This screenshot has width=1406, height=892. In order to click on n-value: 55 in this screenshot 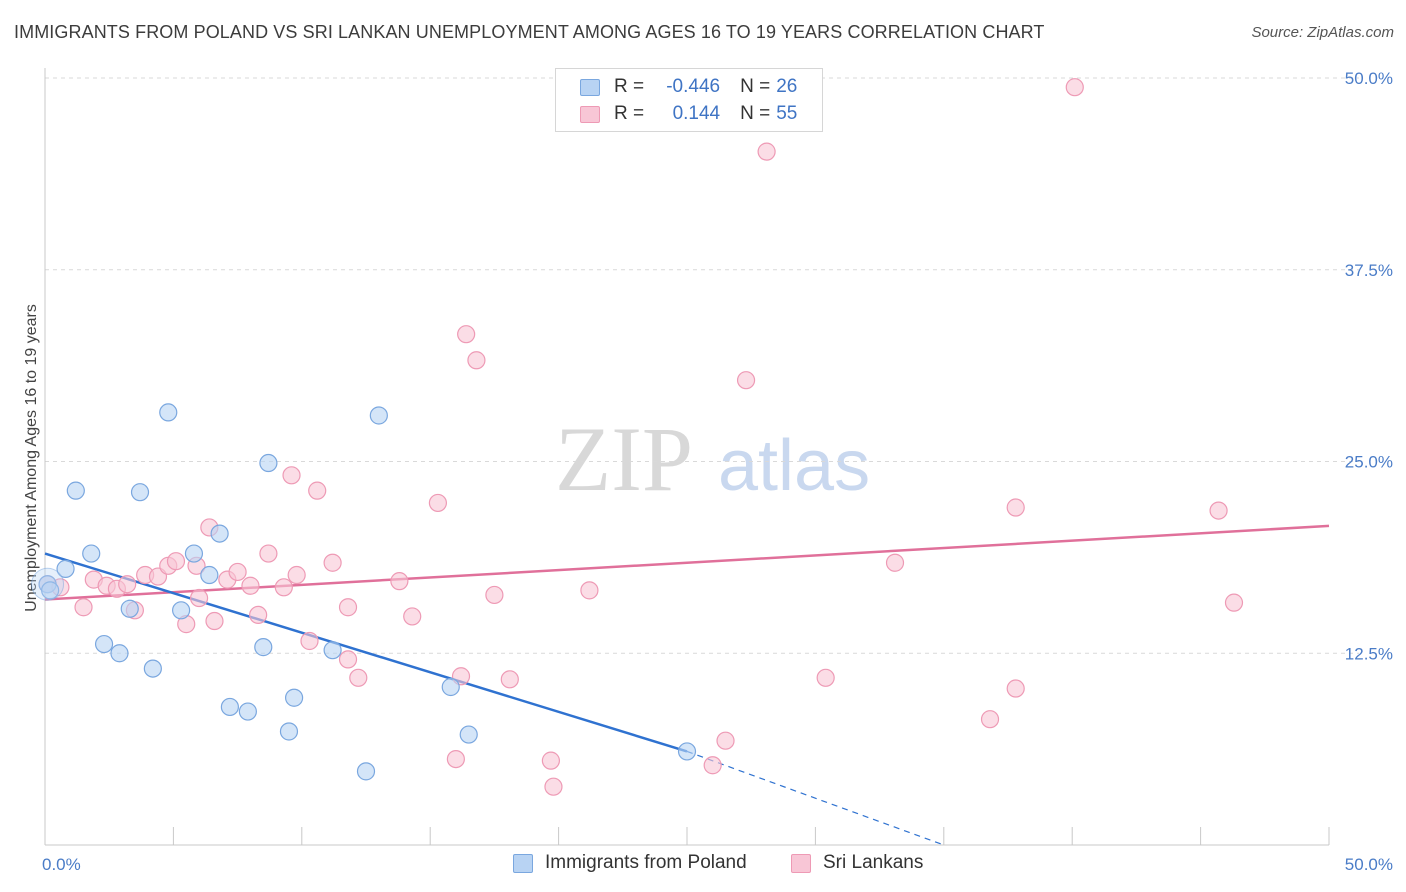, I will do `click(787, 113)`.